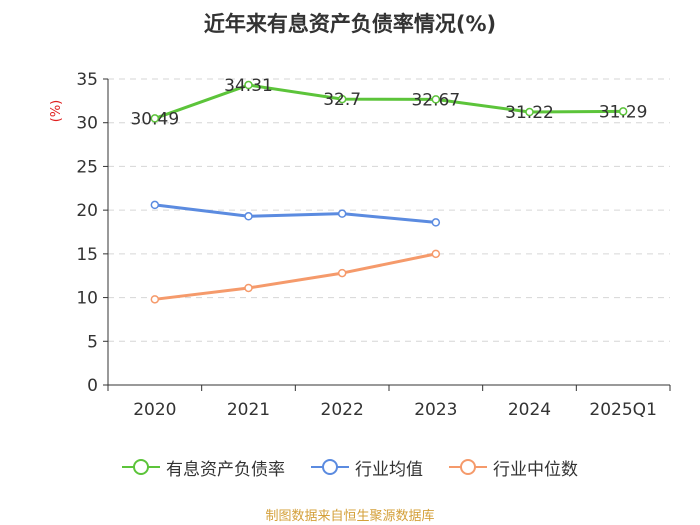 The height and width of the screenshot is (525, 700). Describe the element at coordinates (350, 24) in the screenshot. I see `chart-title: 近年来有息资产负债率情况(%)` at that location.